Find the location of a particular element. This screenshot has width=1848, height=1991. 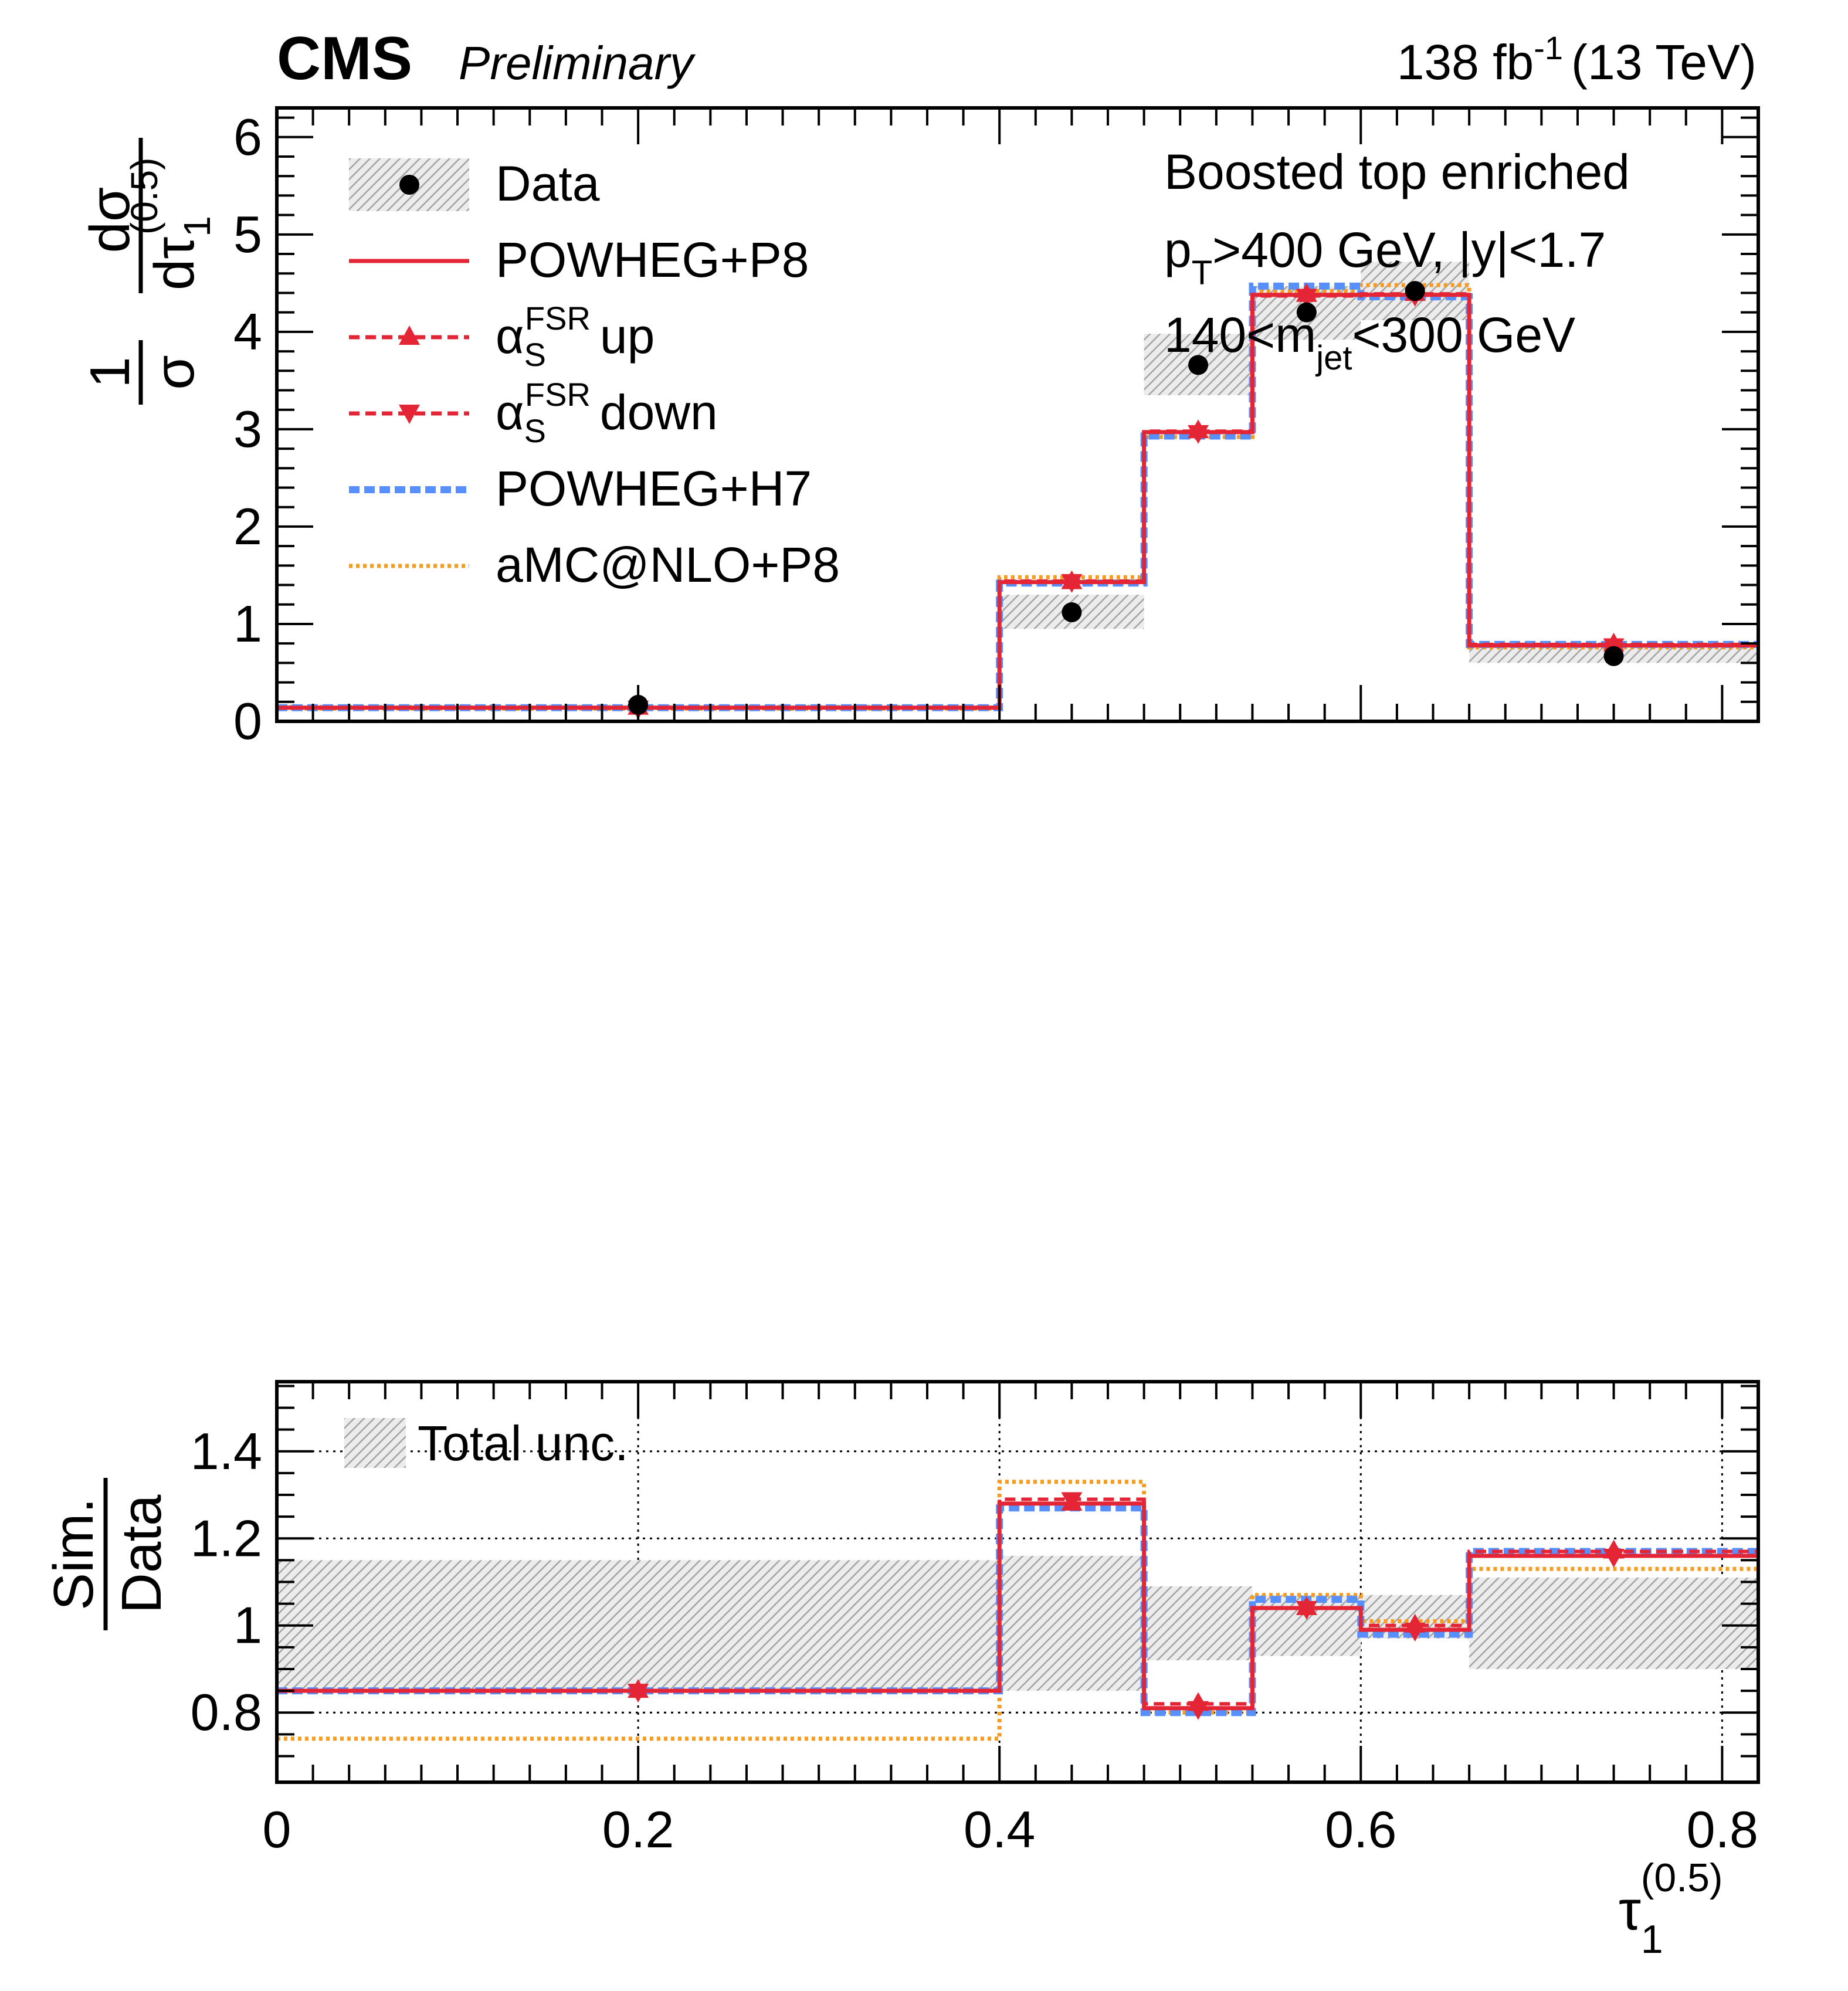

ratio-uncertainty-bands is located at coordinates (1017, 1623).